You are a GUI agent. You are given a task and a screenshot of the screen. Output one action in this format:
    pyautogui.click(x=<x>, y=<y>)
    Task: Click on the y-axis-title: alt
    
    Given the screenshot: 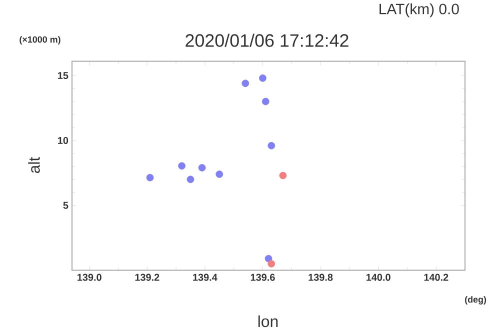 What is the action you would take?
    pyautogui.click(x=34, y=164)
    